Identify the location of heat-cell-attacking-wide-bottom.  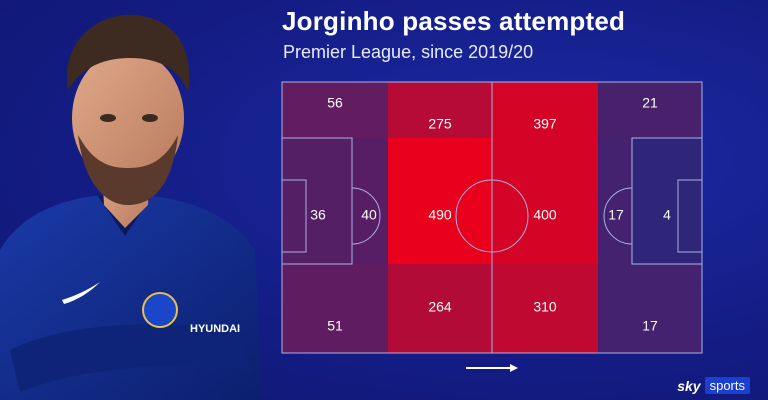
(650, 308).